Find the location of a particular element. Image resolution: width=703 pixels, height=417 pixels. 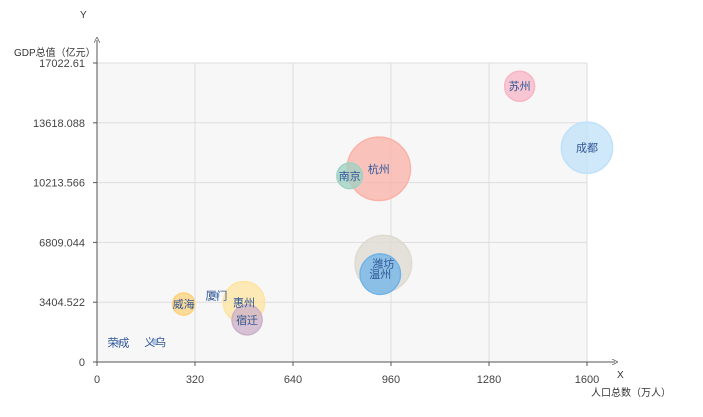

bubble-label: 杭州 is located at coordinates (379, 169).